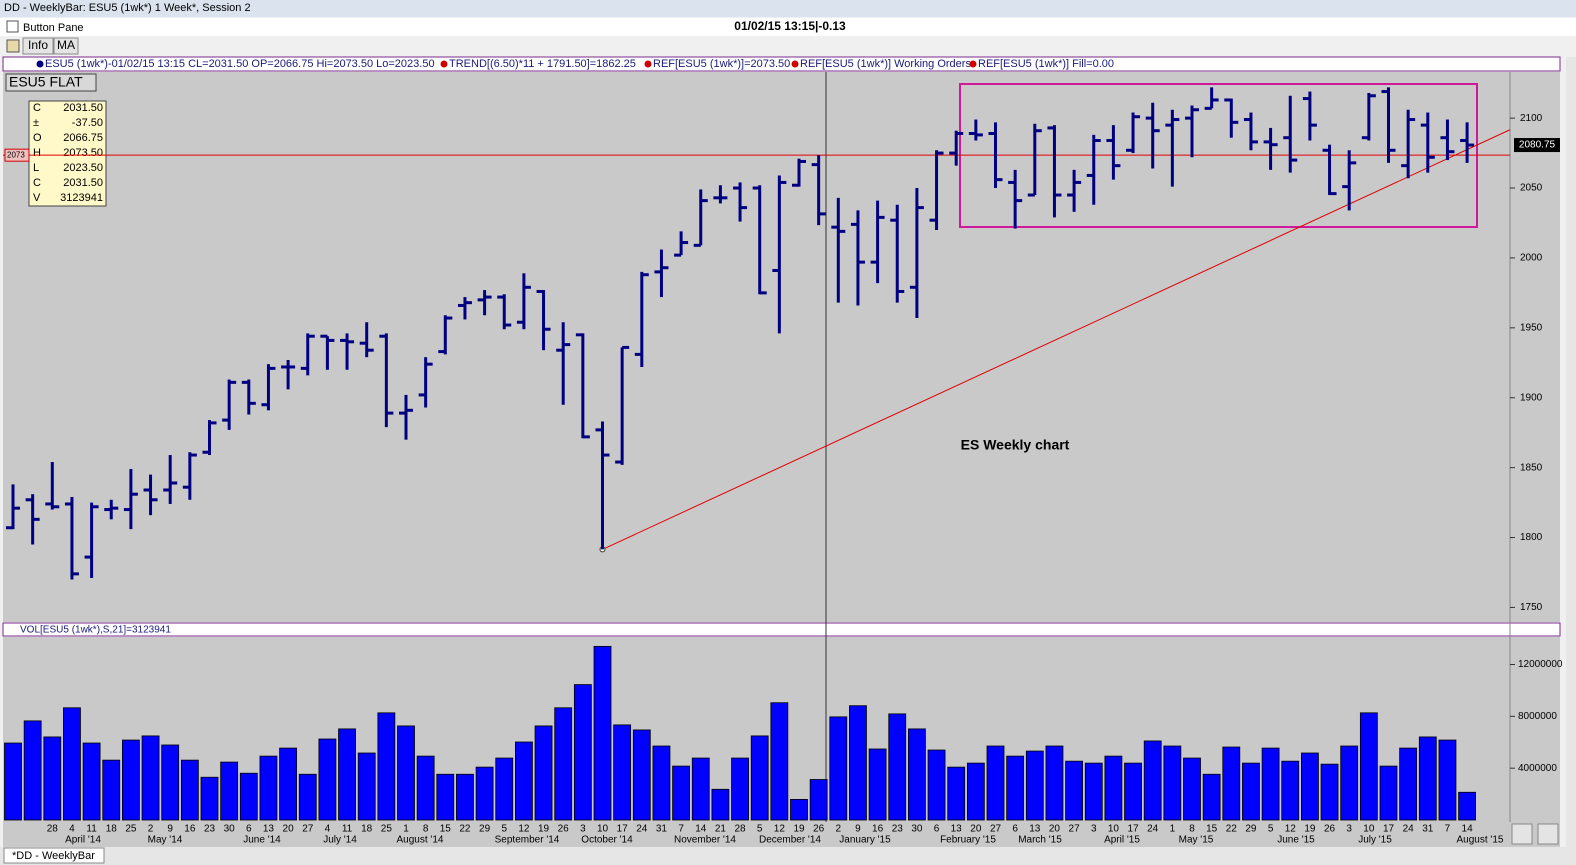 This screenshot has width=1576, height=865. I want to click on x-tick-label: 29, so click(1251, 829).